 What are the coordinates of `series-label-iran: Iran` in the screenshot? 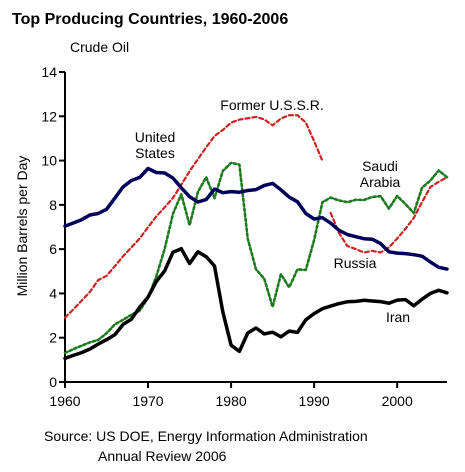 It's located at (398, 317).